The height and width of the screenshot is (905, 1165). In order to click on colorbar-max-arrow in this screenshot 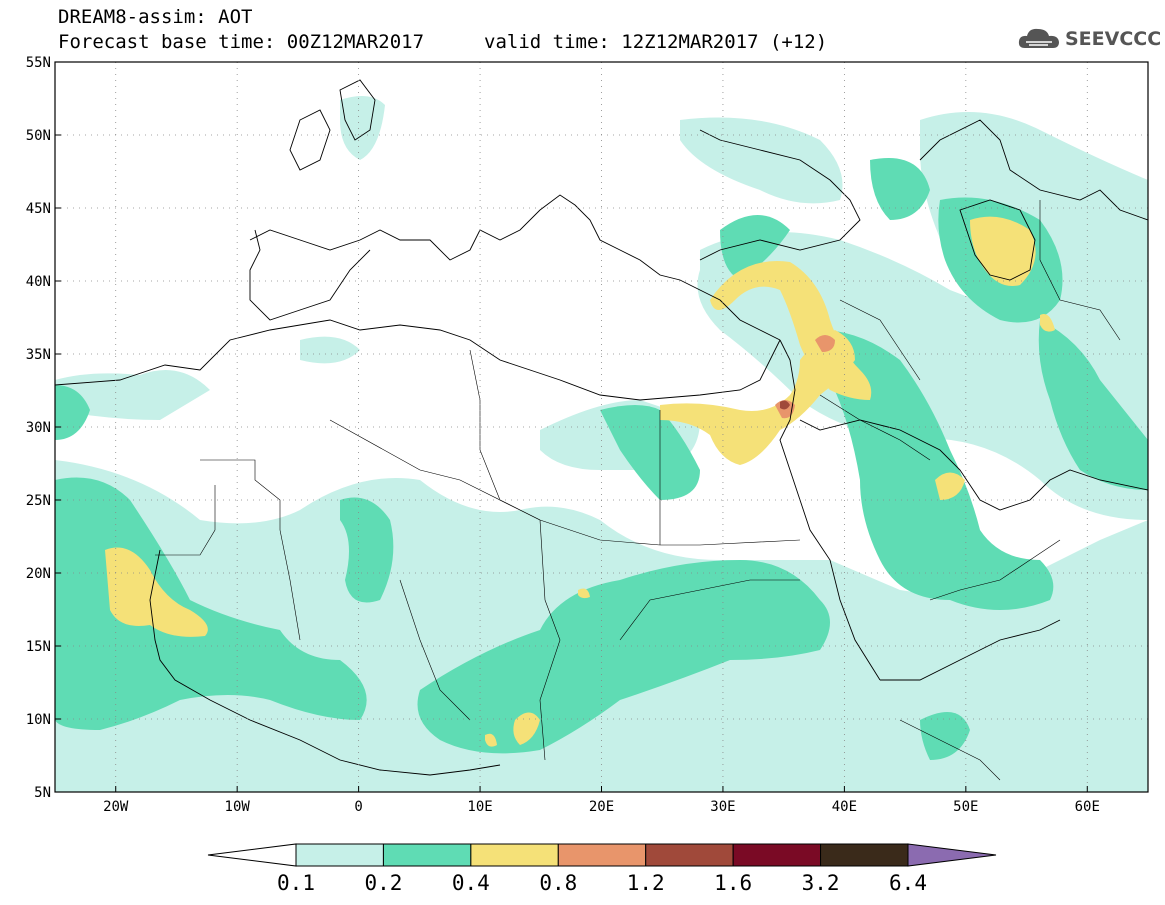, I will do `click(952, 855)`.